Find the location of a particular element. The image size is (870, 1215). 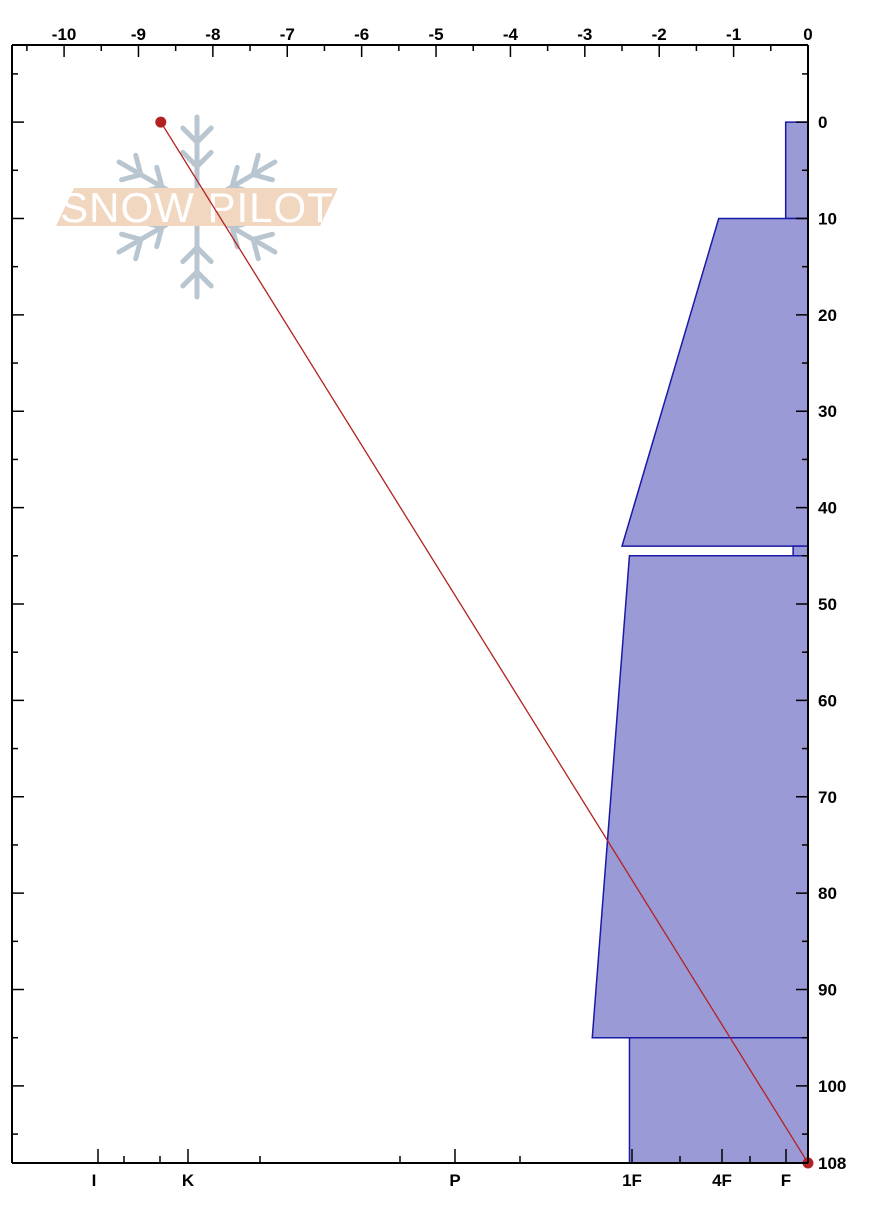

temp-tick-label: -7 is located at coordinates (287, 34).